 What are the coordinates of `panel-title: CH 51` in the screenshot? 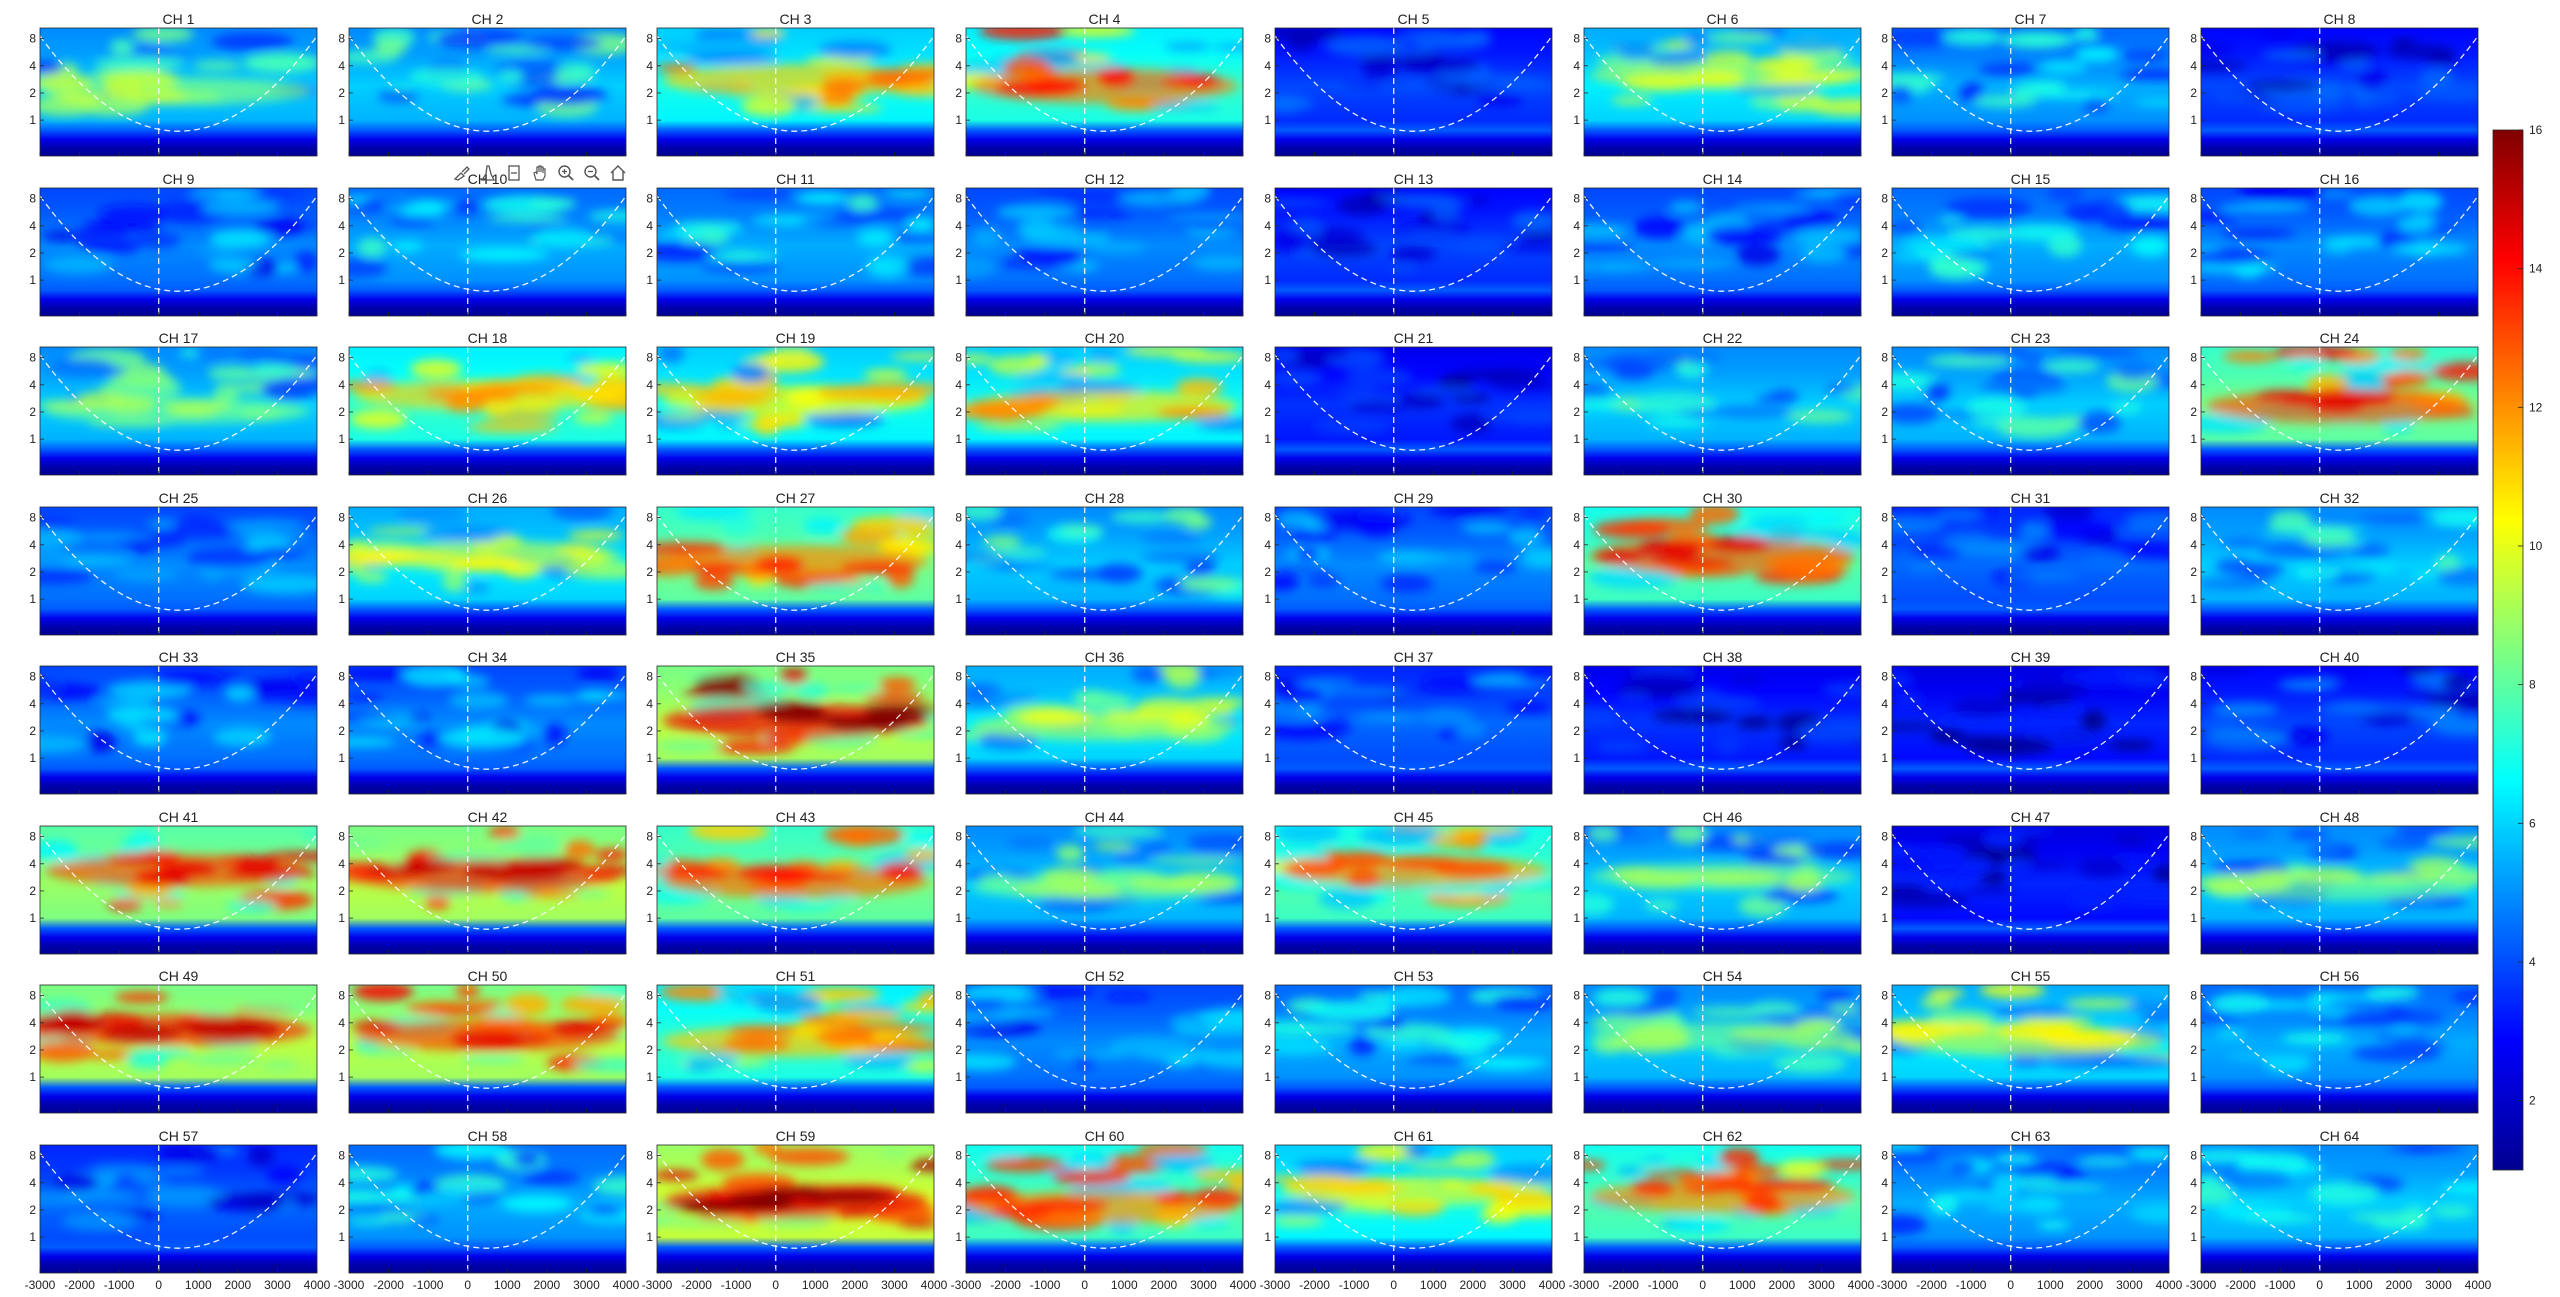 It's located at (796, 976).